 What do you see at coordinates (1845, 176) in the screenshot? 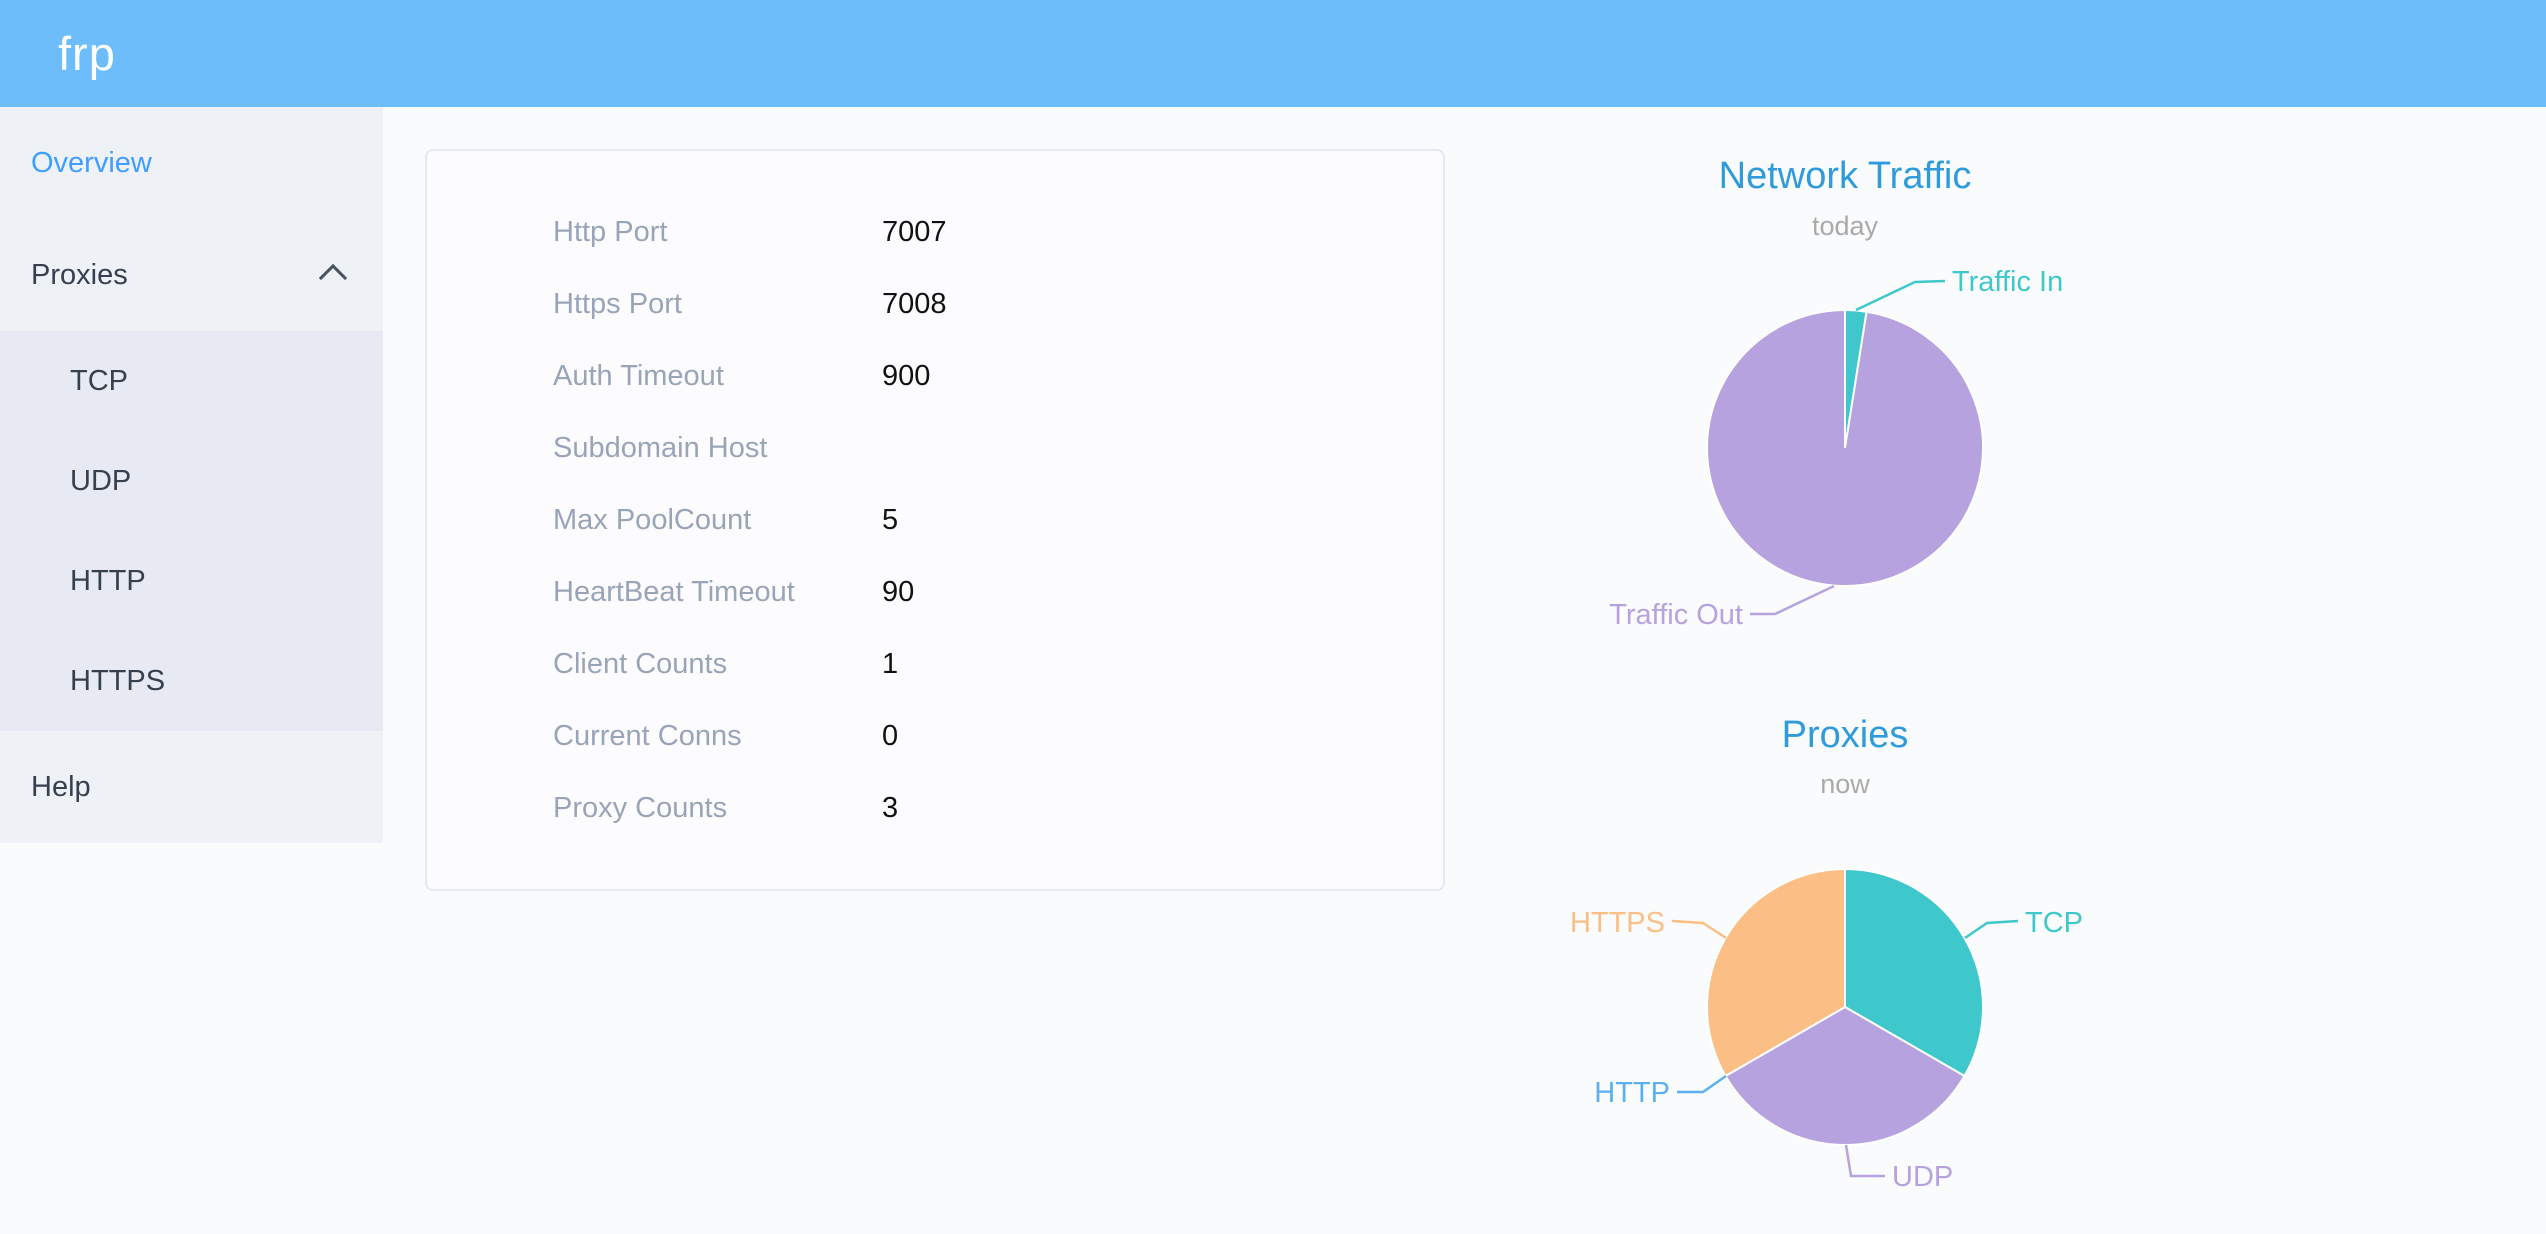
I see `network-traffic-chart-title: Network Traffic` at bounding box center [1845, 176].